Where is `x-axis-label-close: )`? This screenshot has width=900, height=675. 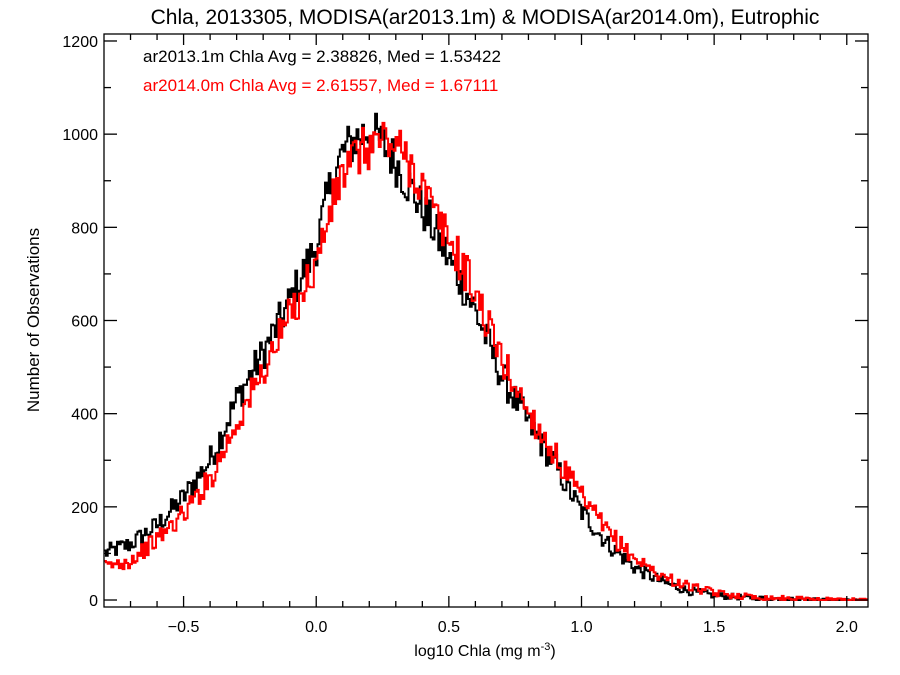
x-axis-label-close: ) is located at coordinates (552, 651).